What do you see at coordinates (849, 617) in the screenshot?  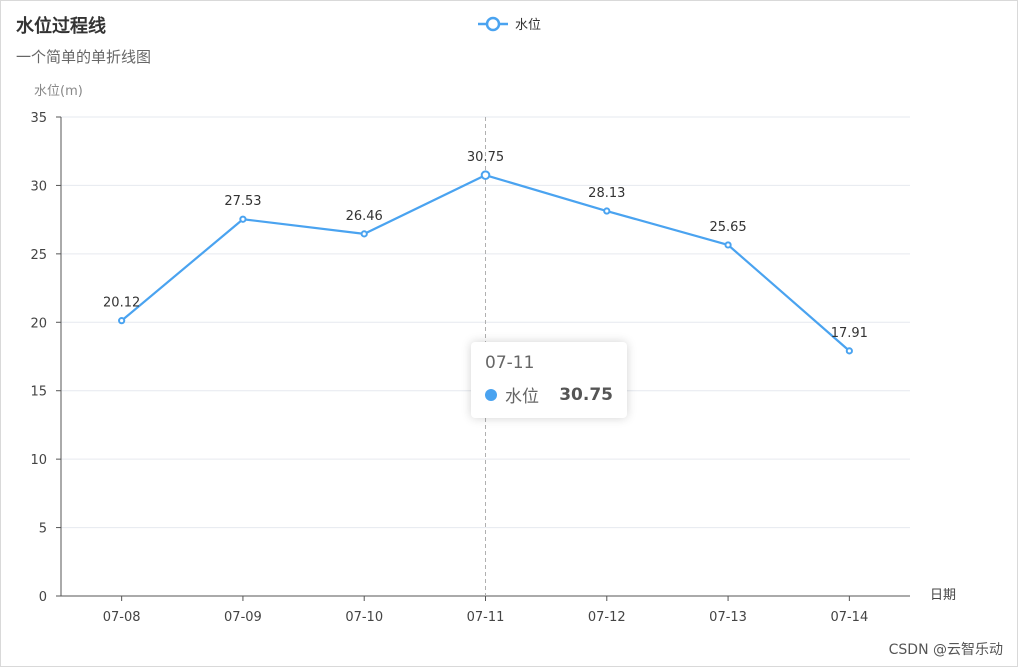 I see `x-tick-label: 07-14` at bounding box center [849, 617].